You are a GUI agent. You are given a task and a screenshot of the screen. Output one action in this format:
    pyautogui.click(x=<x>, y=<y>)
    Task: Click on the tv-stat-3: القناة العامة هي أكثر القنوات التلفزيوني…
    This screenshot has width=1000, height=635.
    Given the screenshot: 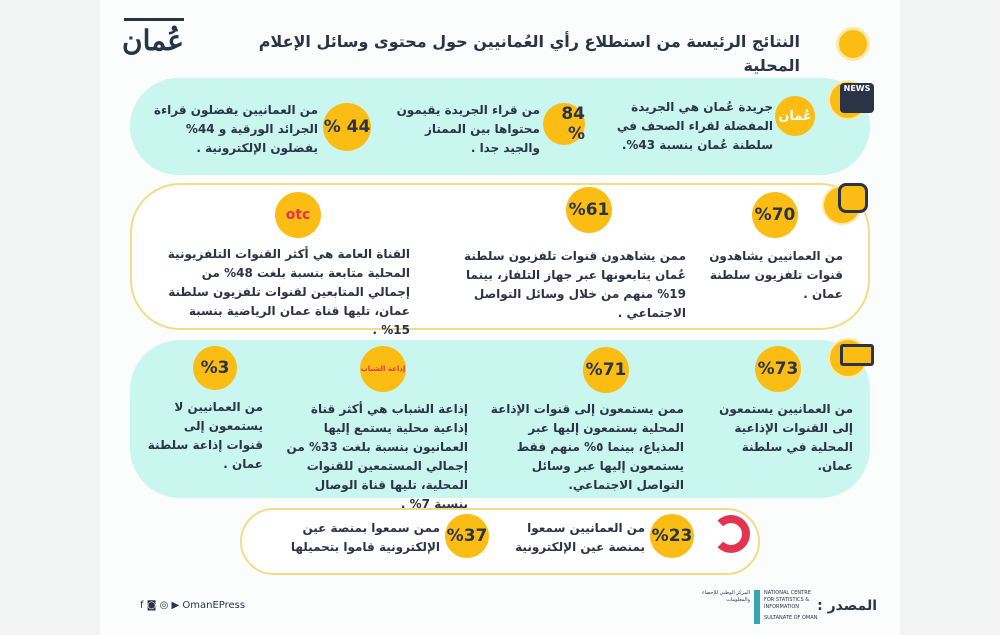 What is the action you would take?
    pyautogui.click(x=288, y=292)
    